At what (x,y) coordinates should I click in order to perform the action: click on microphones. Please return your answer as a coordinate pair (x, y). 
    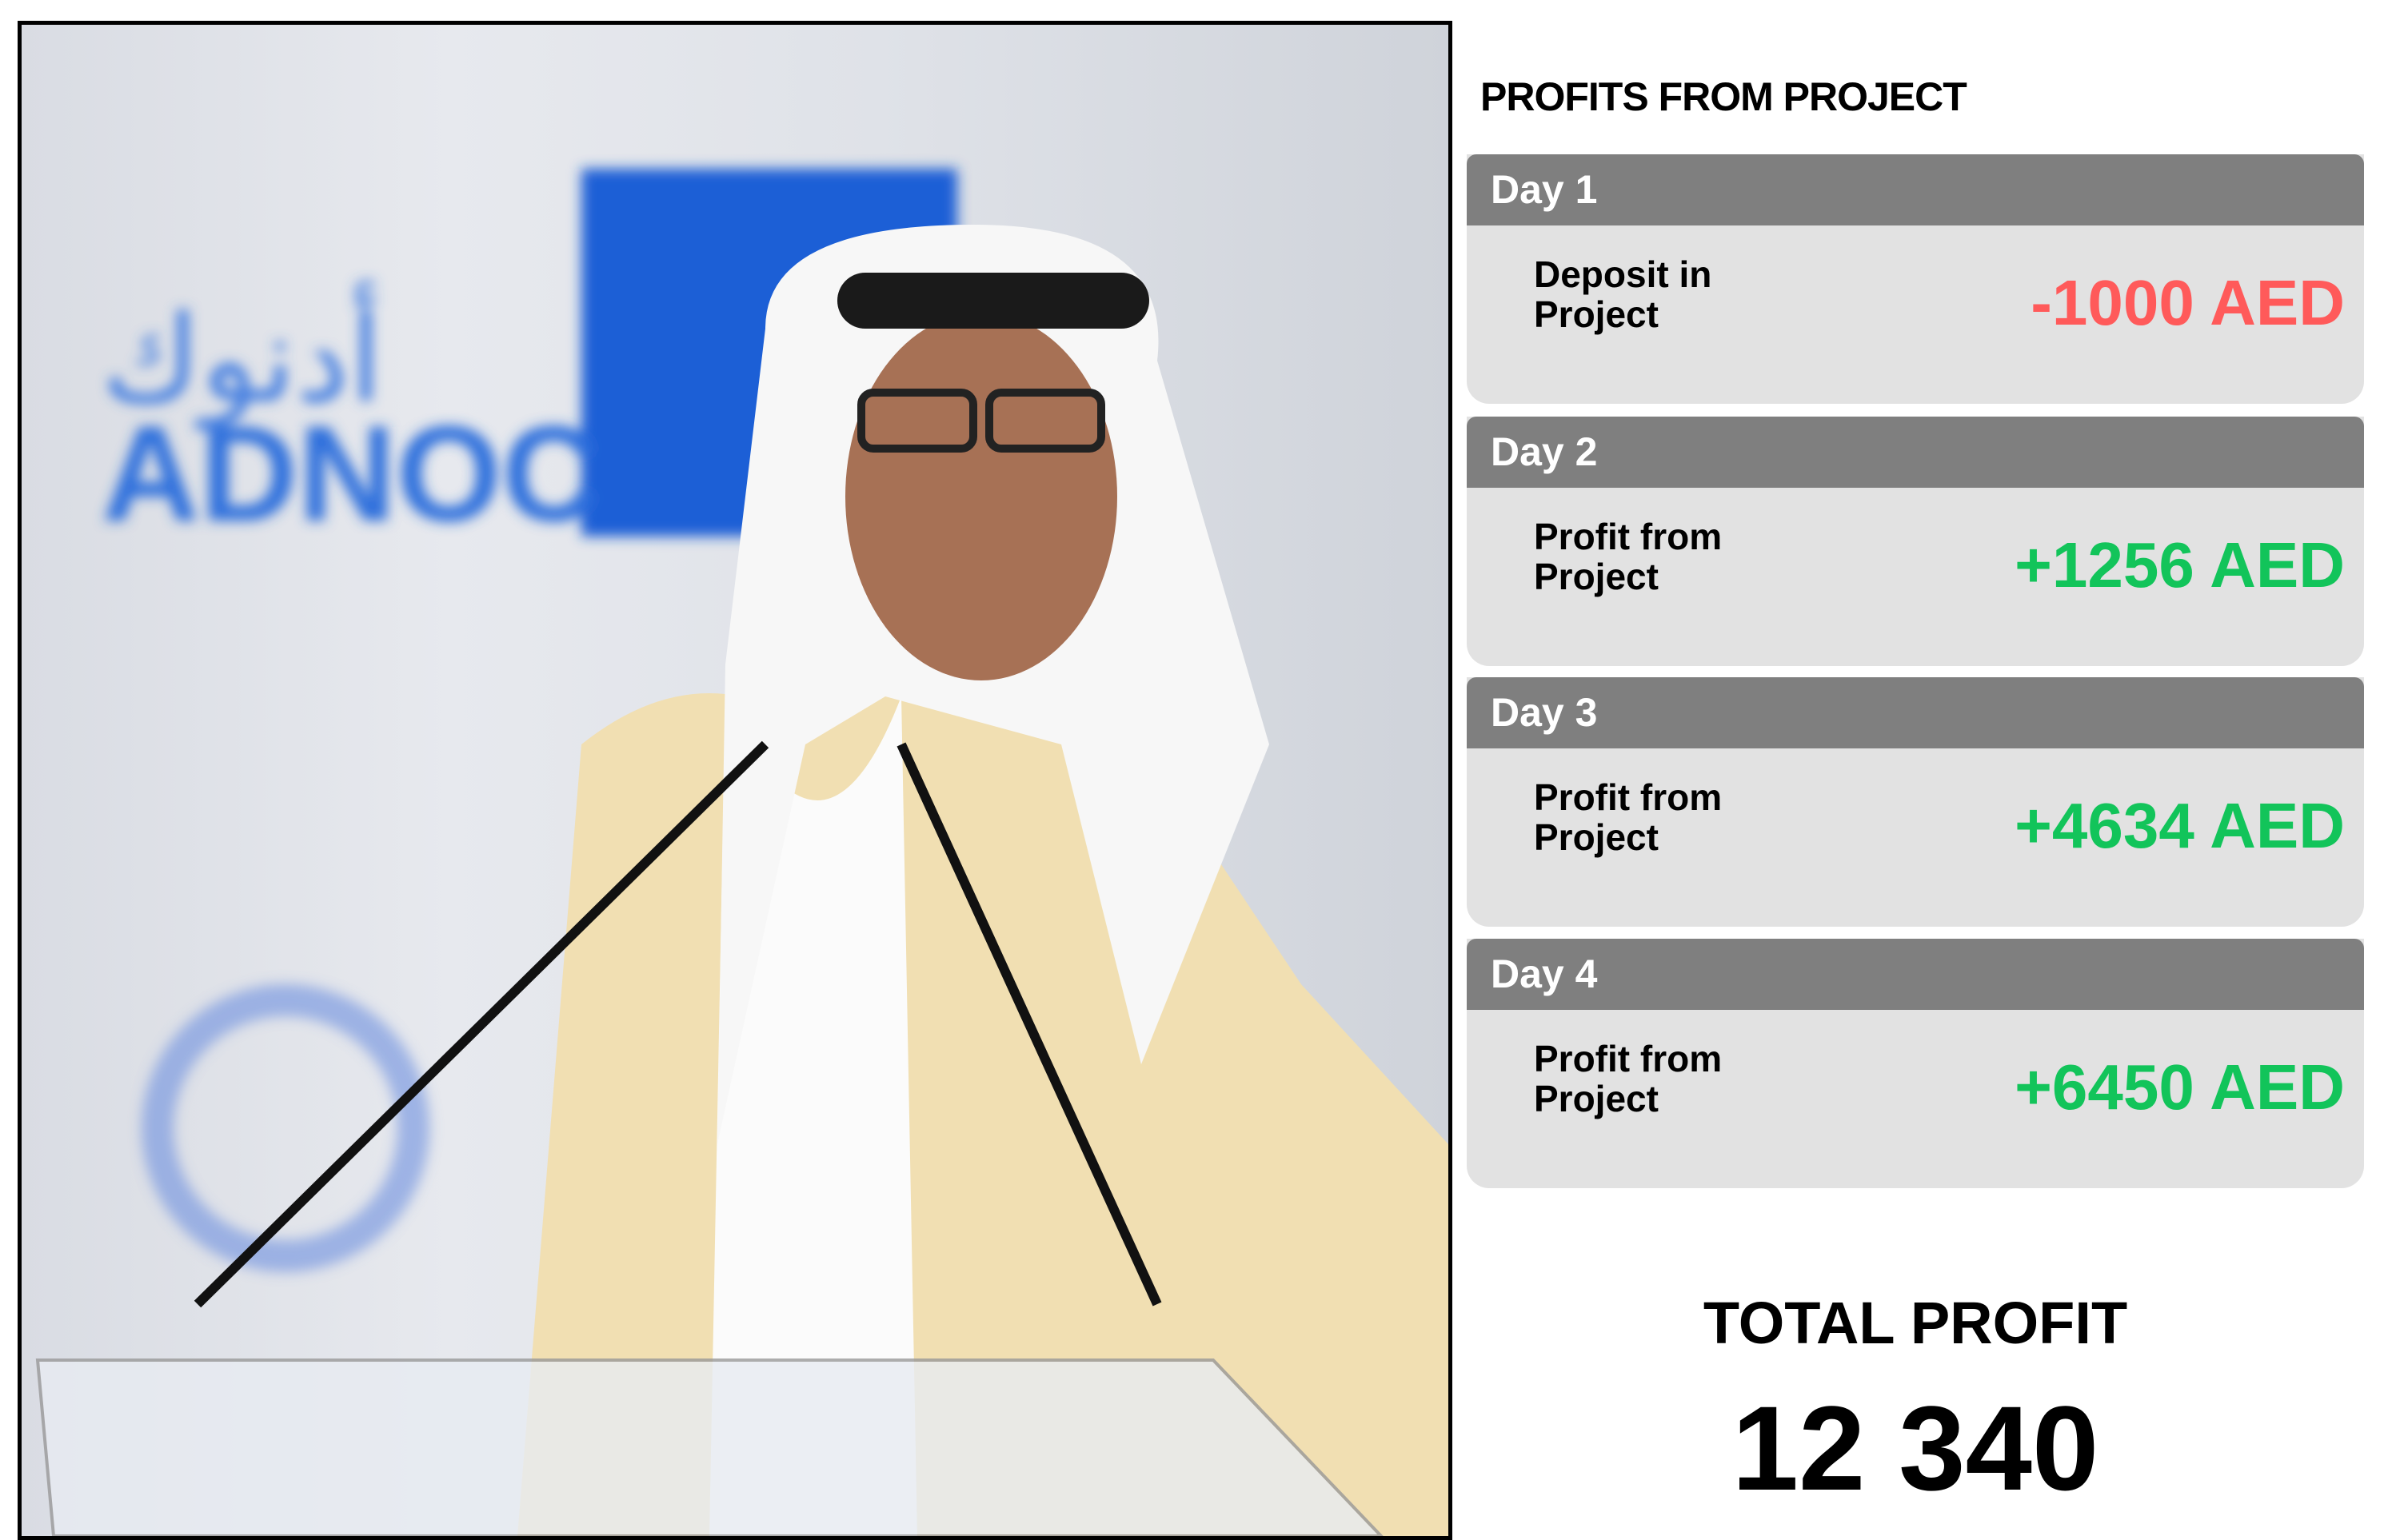
    Looking at the image, I should click on (678, 1024).